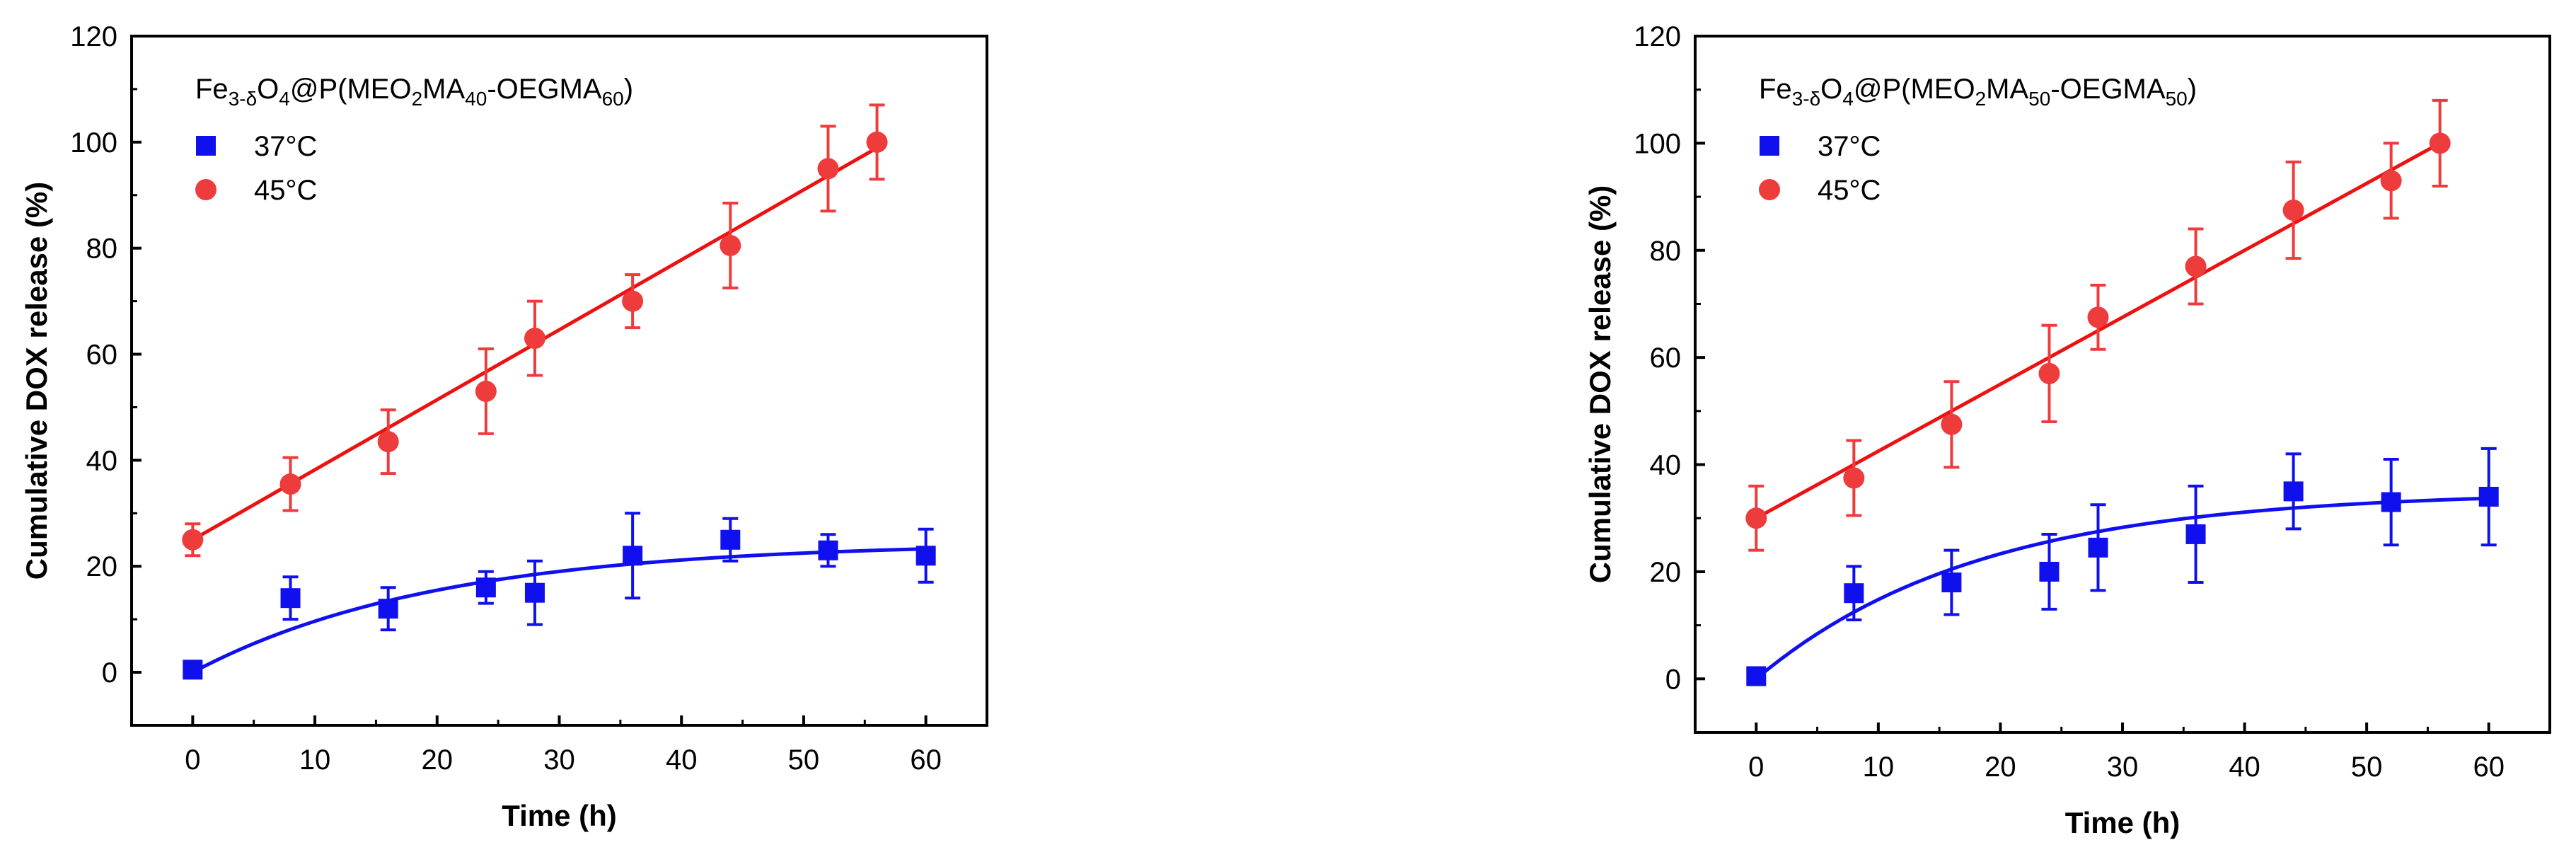  I want to click on x-axis-title: Time (h), so click(559, 815).